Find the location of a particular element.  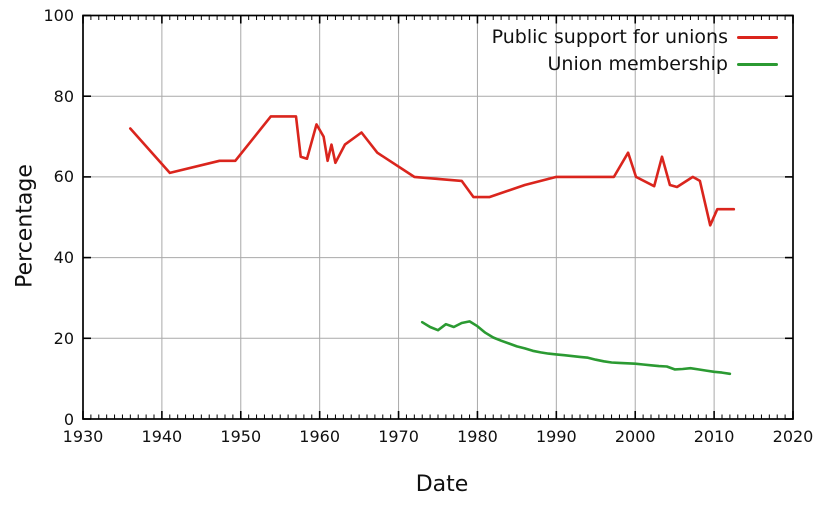

y-tick-label: 100 is located at coordinates (58, 15).